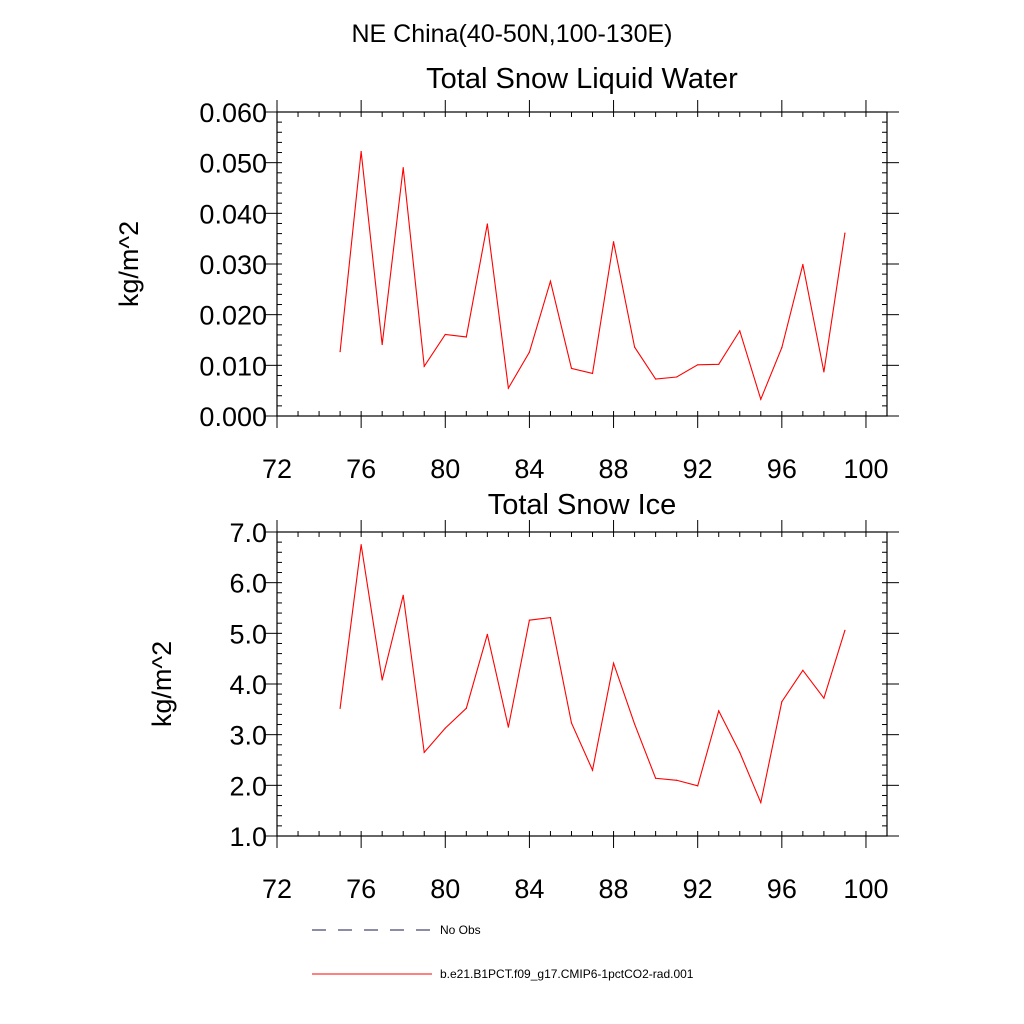  What do you see at coordinates (233, 214) in the screenshot?
I see `liquid-water-y-tick-label: 0.040` at bounding box center [233, 214].